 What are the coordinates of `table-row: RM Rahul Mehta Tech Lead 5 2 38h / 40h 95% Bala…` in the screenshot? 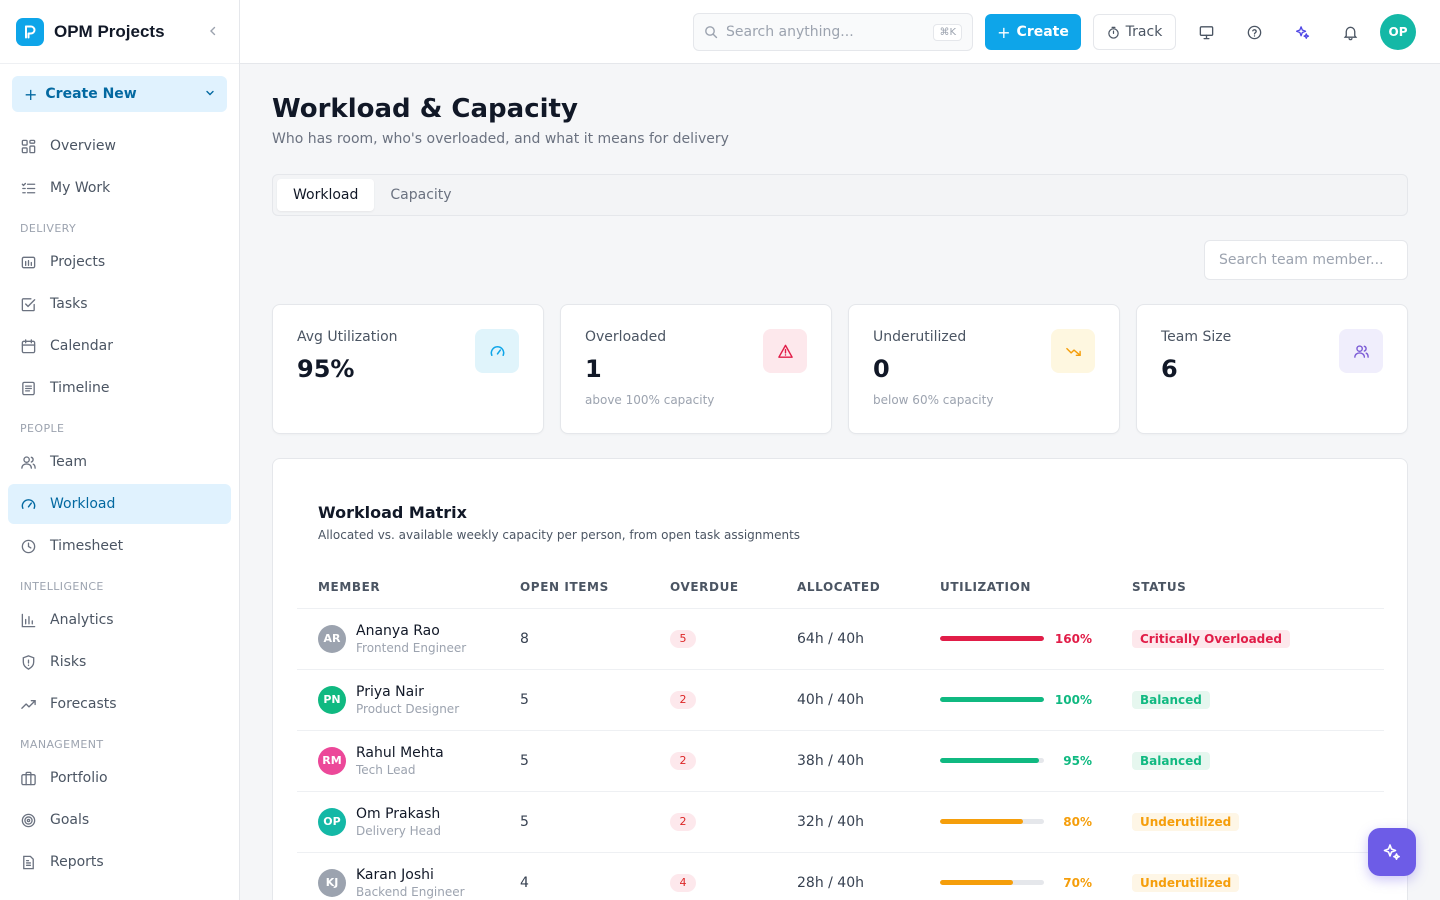 It's located at (840, 761).